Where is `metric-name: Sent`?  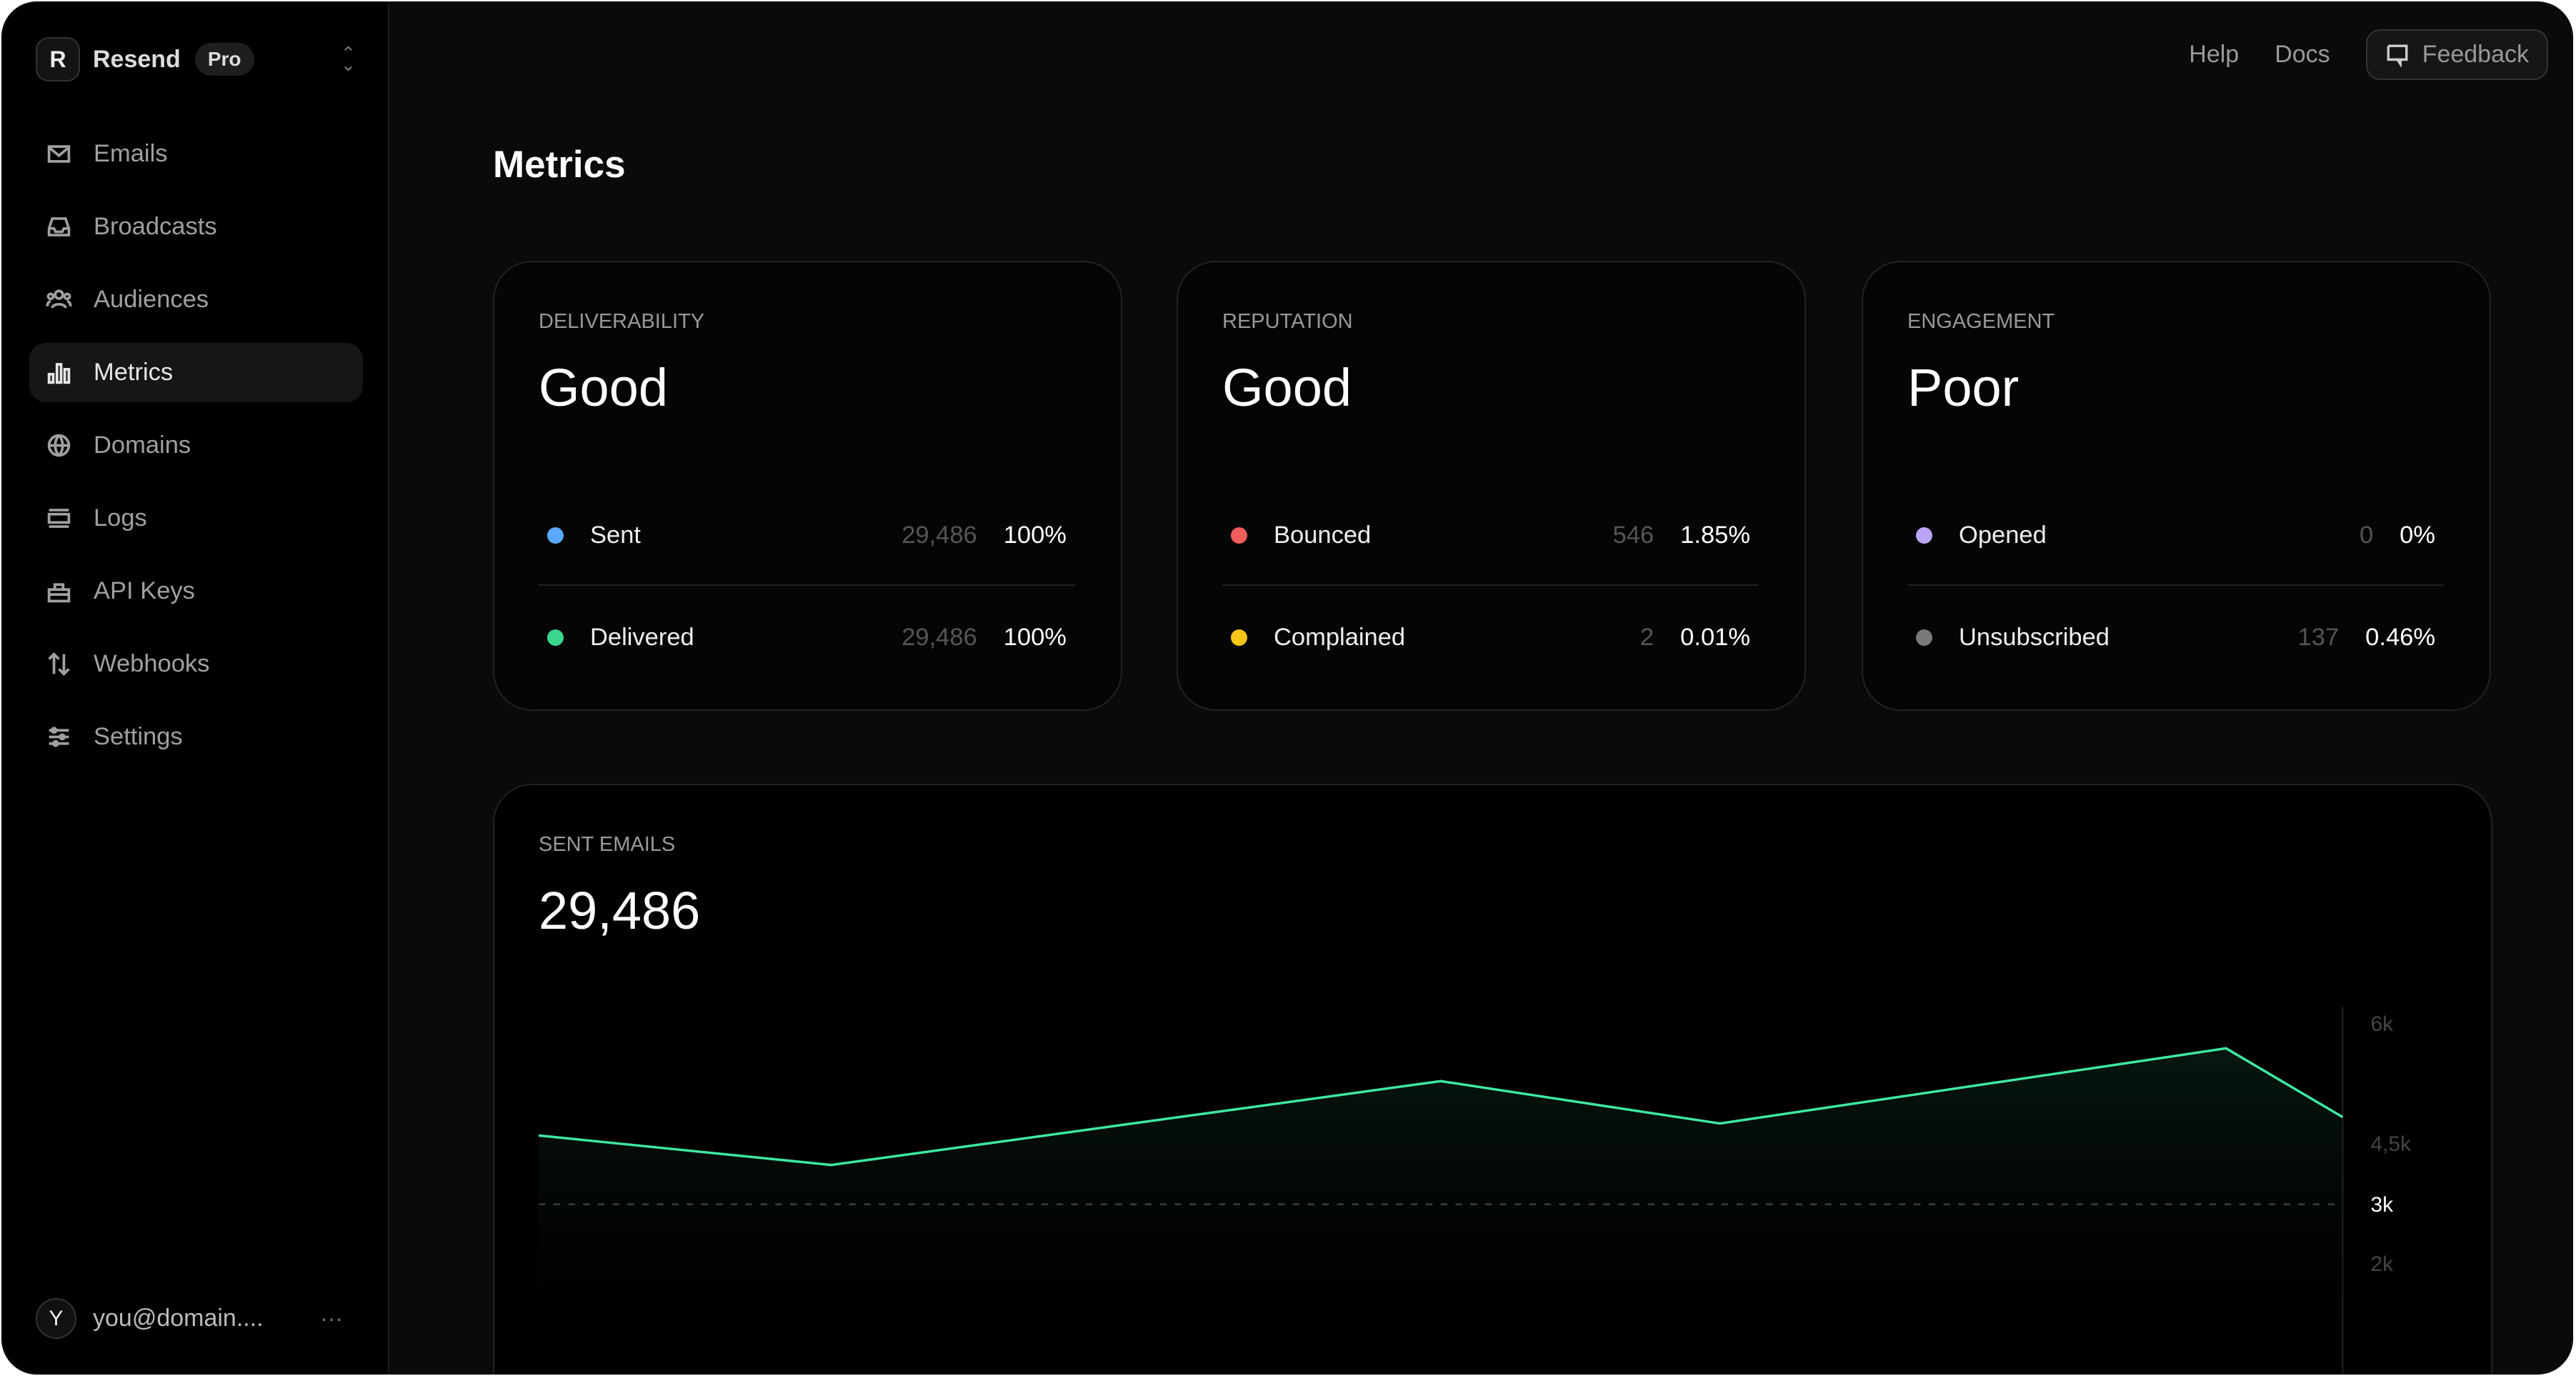 metric-name: Sent is located at coordinates (615, 535).